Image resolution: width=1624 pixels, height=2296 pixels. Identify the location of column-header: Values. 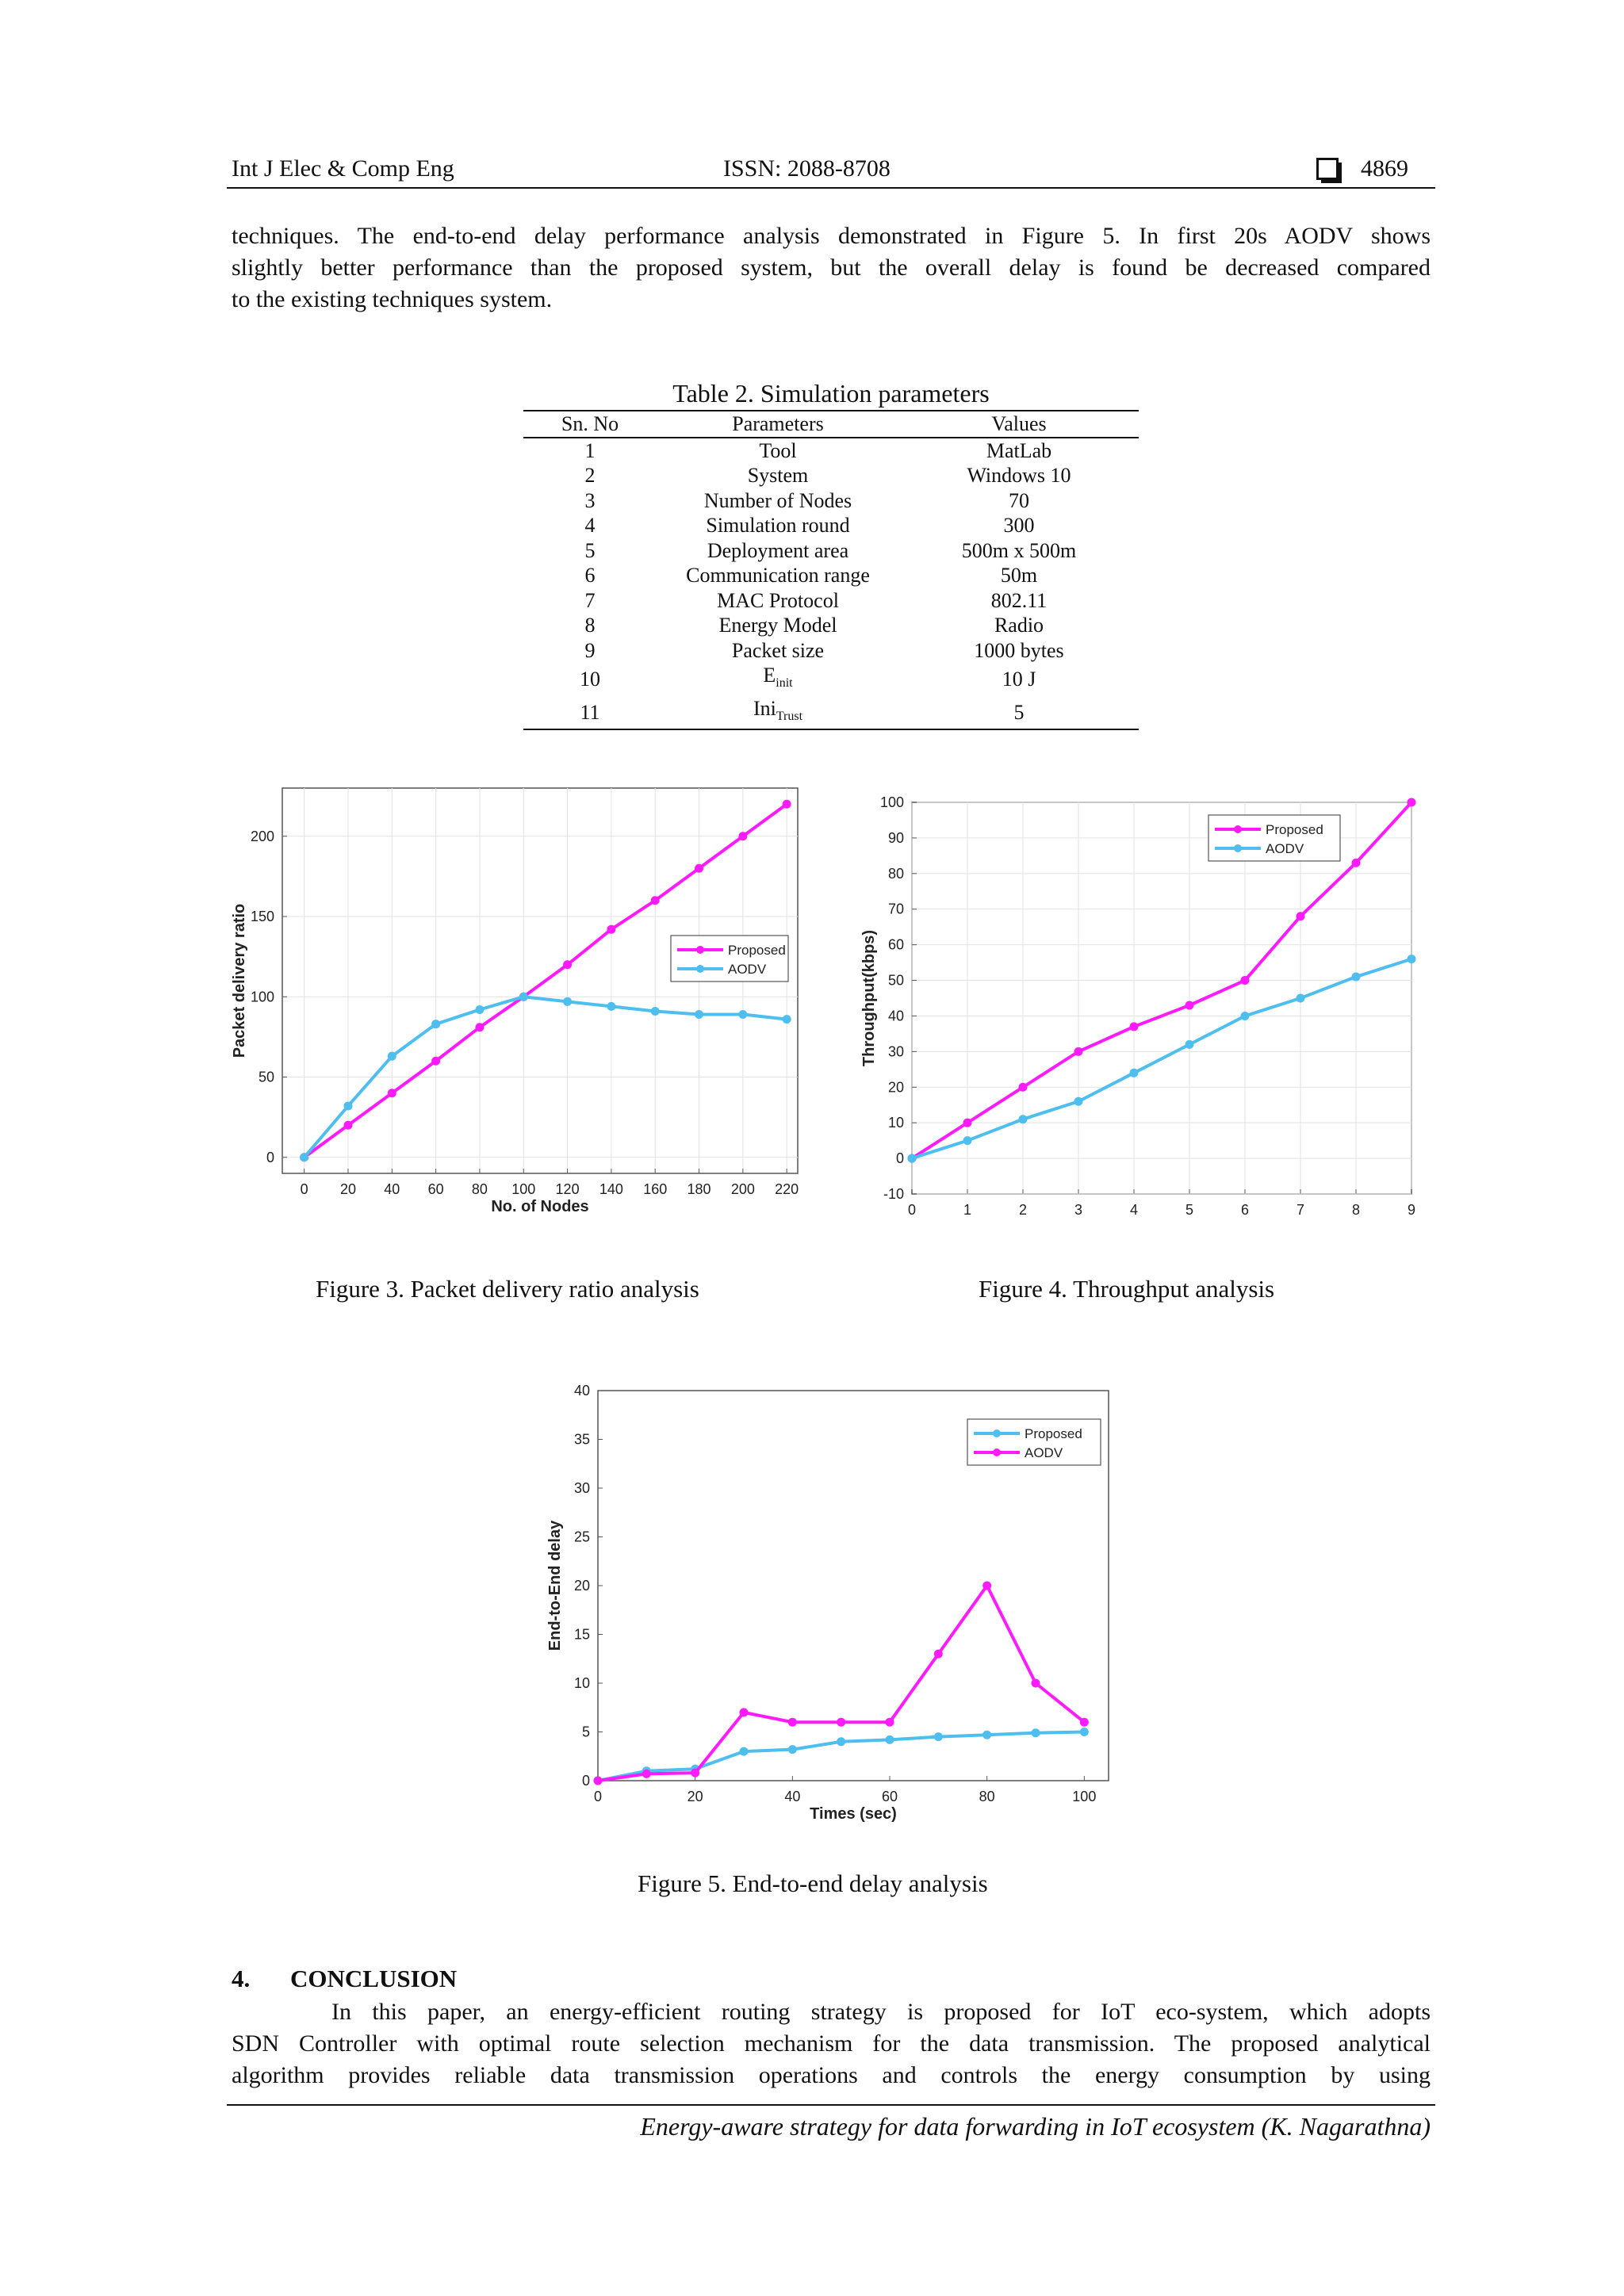
(1019, 424).